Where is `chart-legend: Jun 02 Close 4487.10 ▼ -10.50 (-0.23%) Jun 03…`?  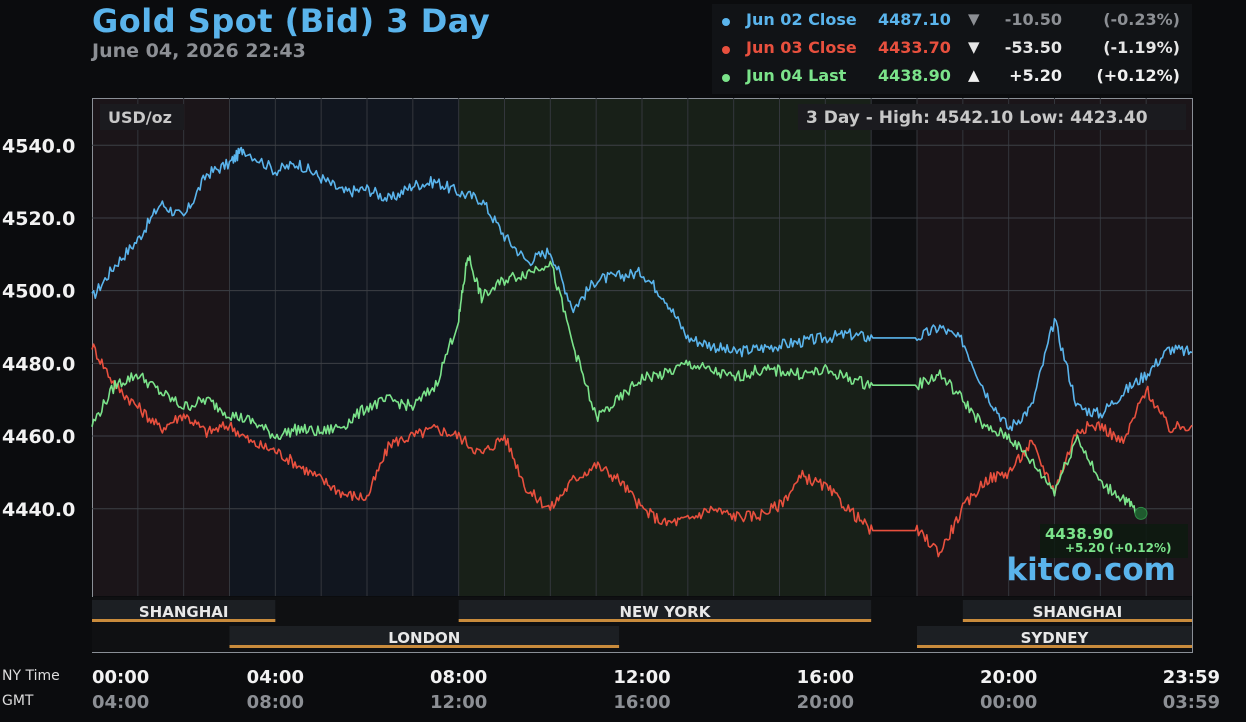
chart-legend: Jun 02 Close 4487.10 ▼ -10.50 (-0.23%) Jun 03… is located at coordinates (952, 49).